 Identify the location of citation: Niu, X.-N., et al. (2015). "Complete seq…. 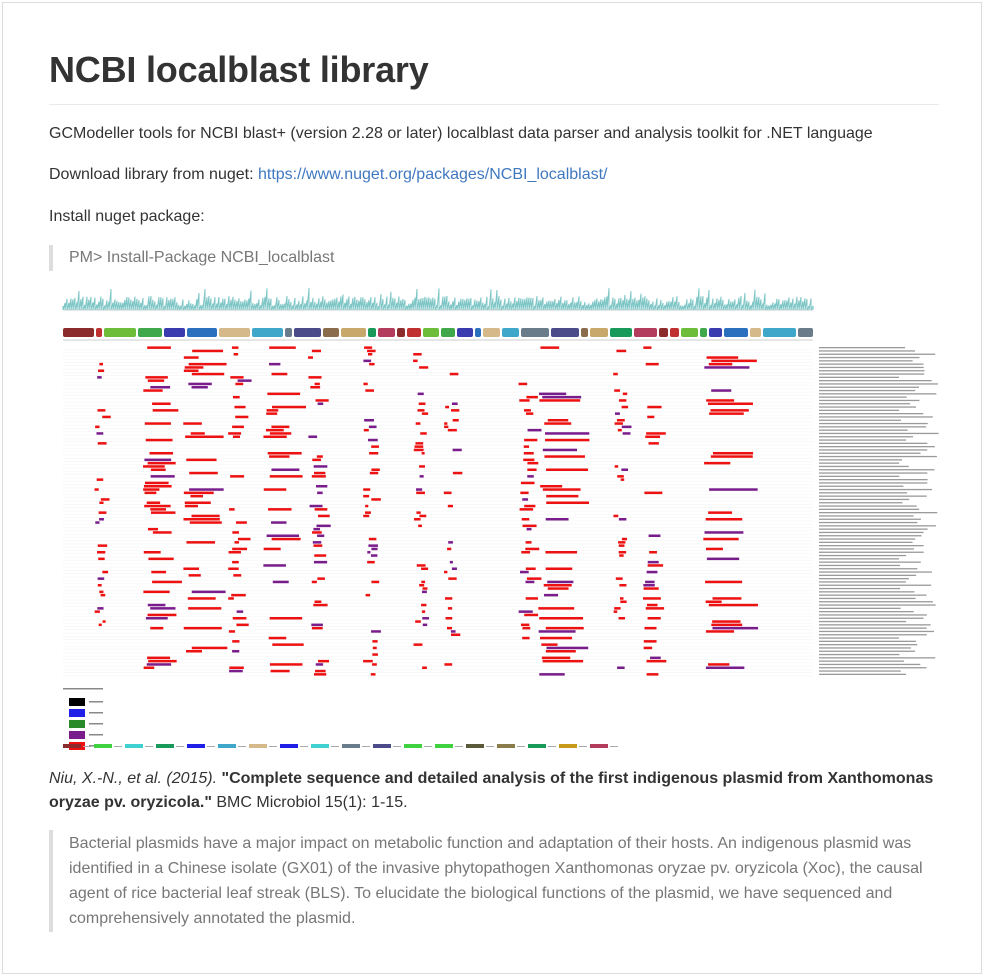
(494, 791).